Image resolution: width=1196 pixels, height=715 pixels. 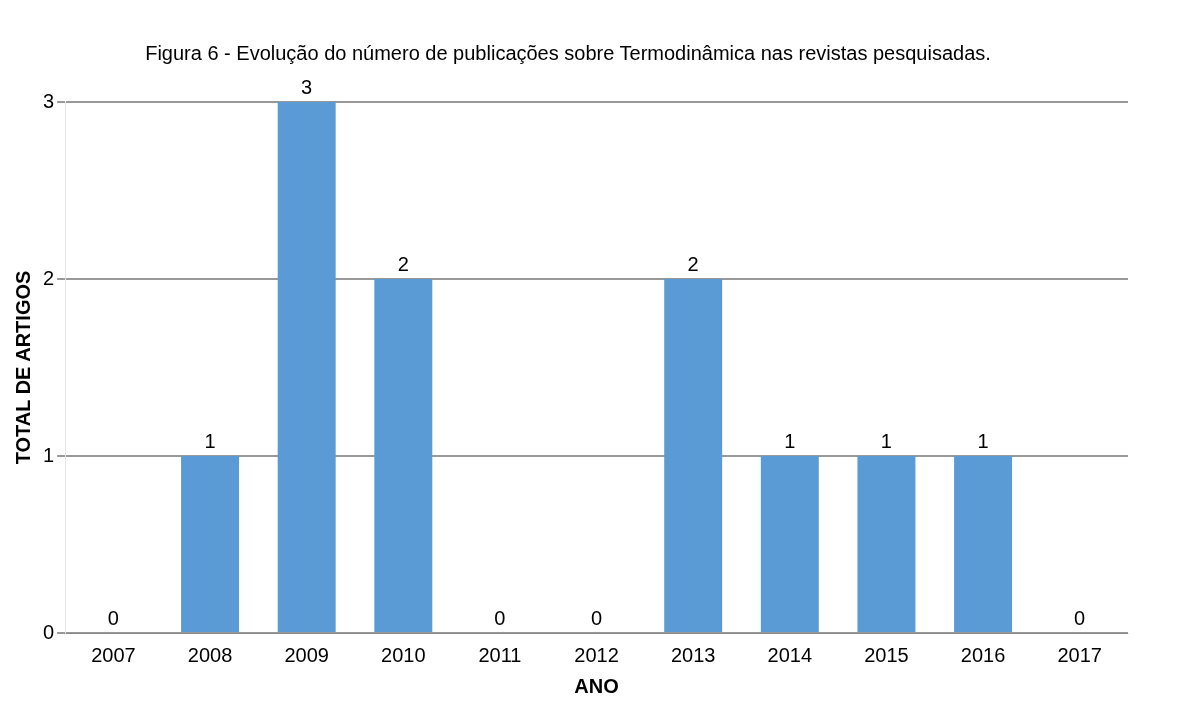 I want to click on x-tick-label: 2015, so click(x=886, y=654).